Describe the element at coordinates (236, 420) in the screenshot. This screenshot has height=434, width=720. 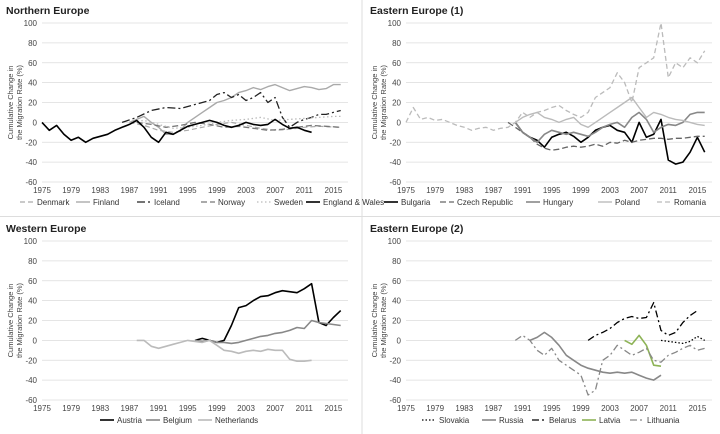
I see `legend-label: Netherlands` at that location.